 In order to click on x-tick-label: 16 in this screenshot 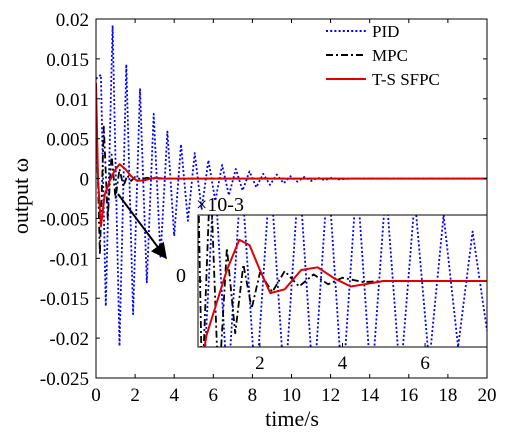, I will do `click(408, 395)`.